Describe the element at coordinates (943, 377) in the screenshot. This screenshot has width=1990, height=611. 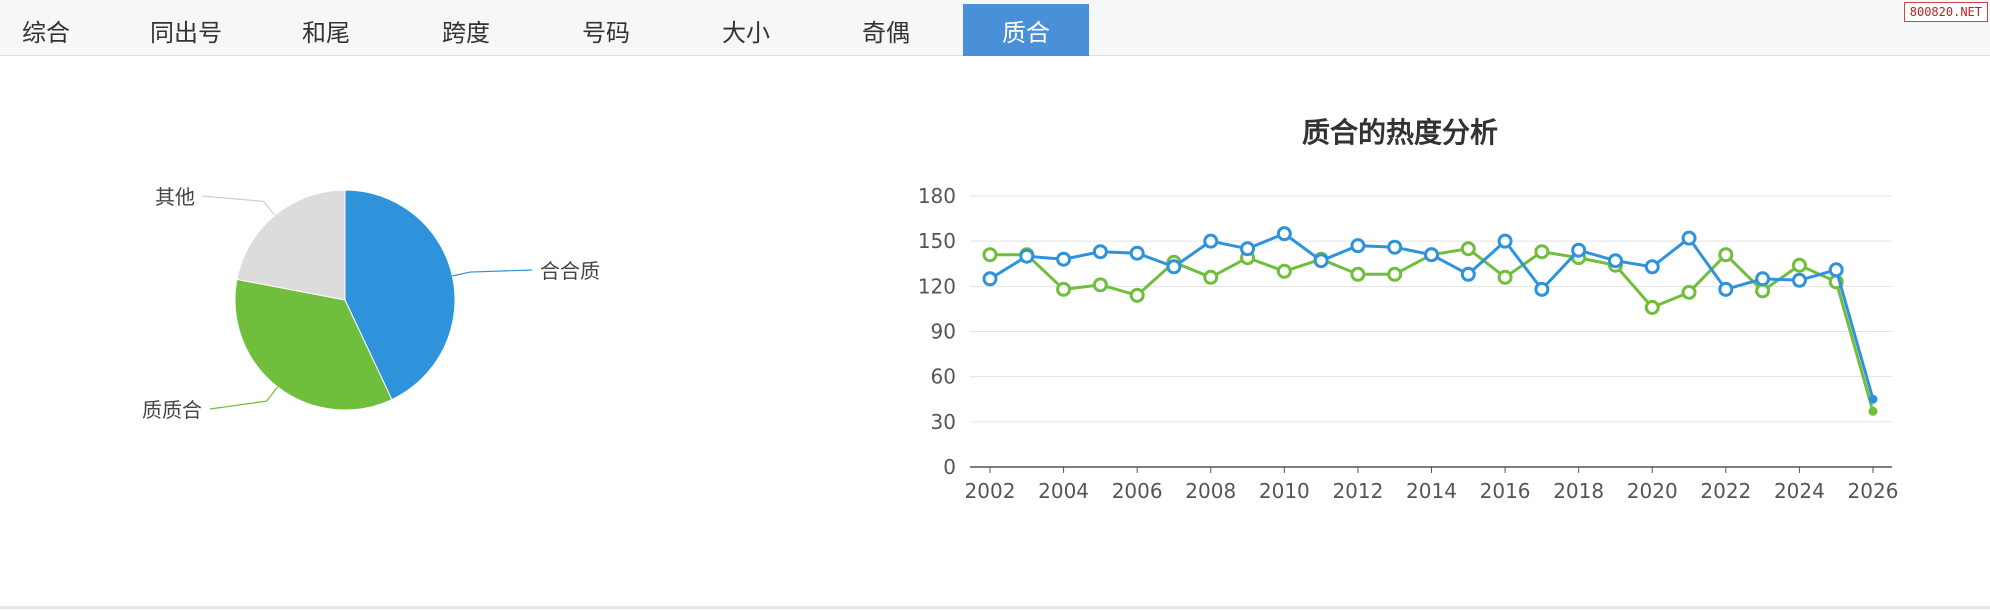
I see `y-tick-label: 60` at that location.